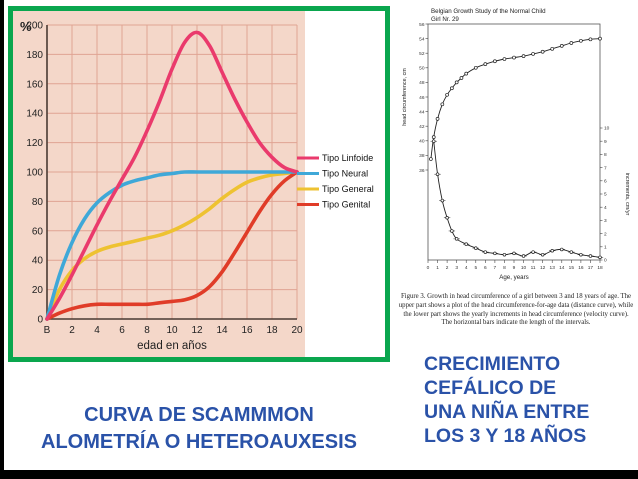 The width and height of the screenshot is (638, 479). I want to click on x-tick-label: 1, so click(437, 268).